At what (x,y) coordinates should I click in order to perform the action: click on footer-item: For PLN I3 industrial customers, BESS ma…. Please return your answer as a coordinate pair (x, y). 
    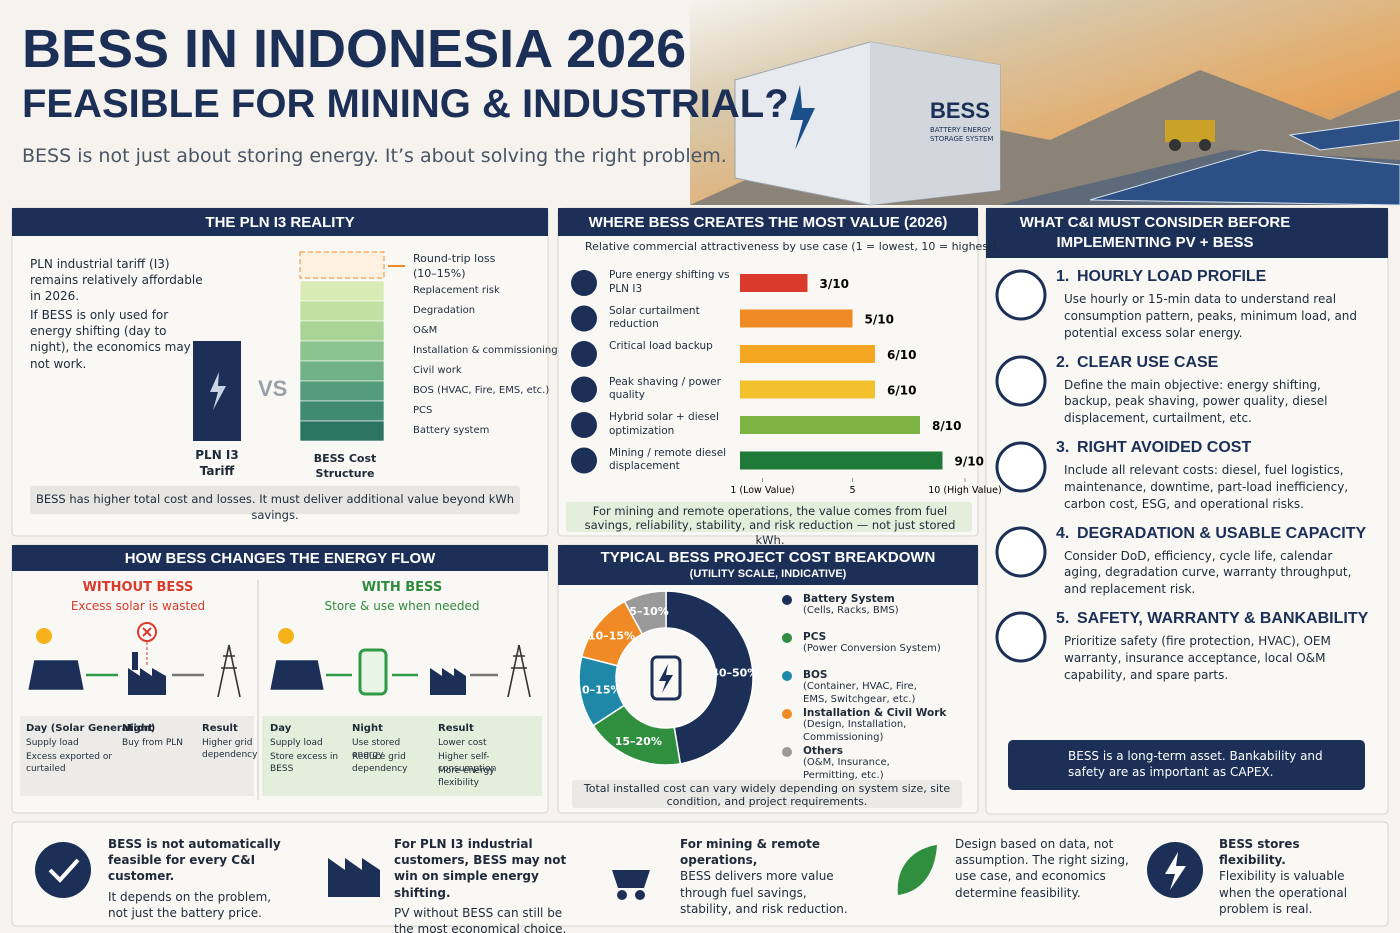
    Looking at the image, I should click on (481, 884).